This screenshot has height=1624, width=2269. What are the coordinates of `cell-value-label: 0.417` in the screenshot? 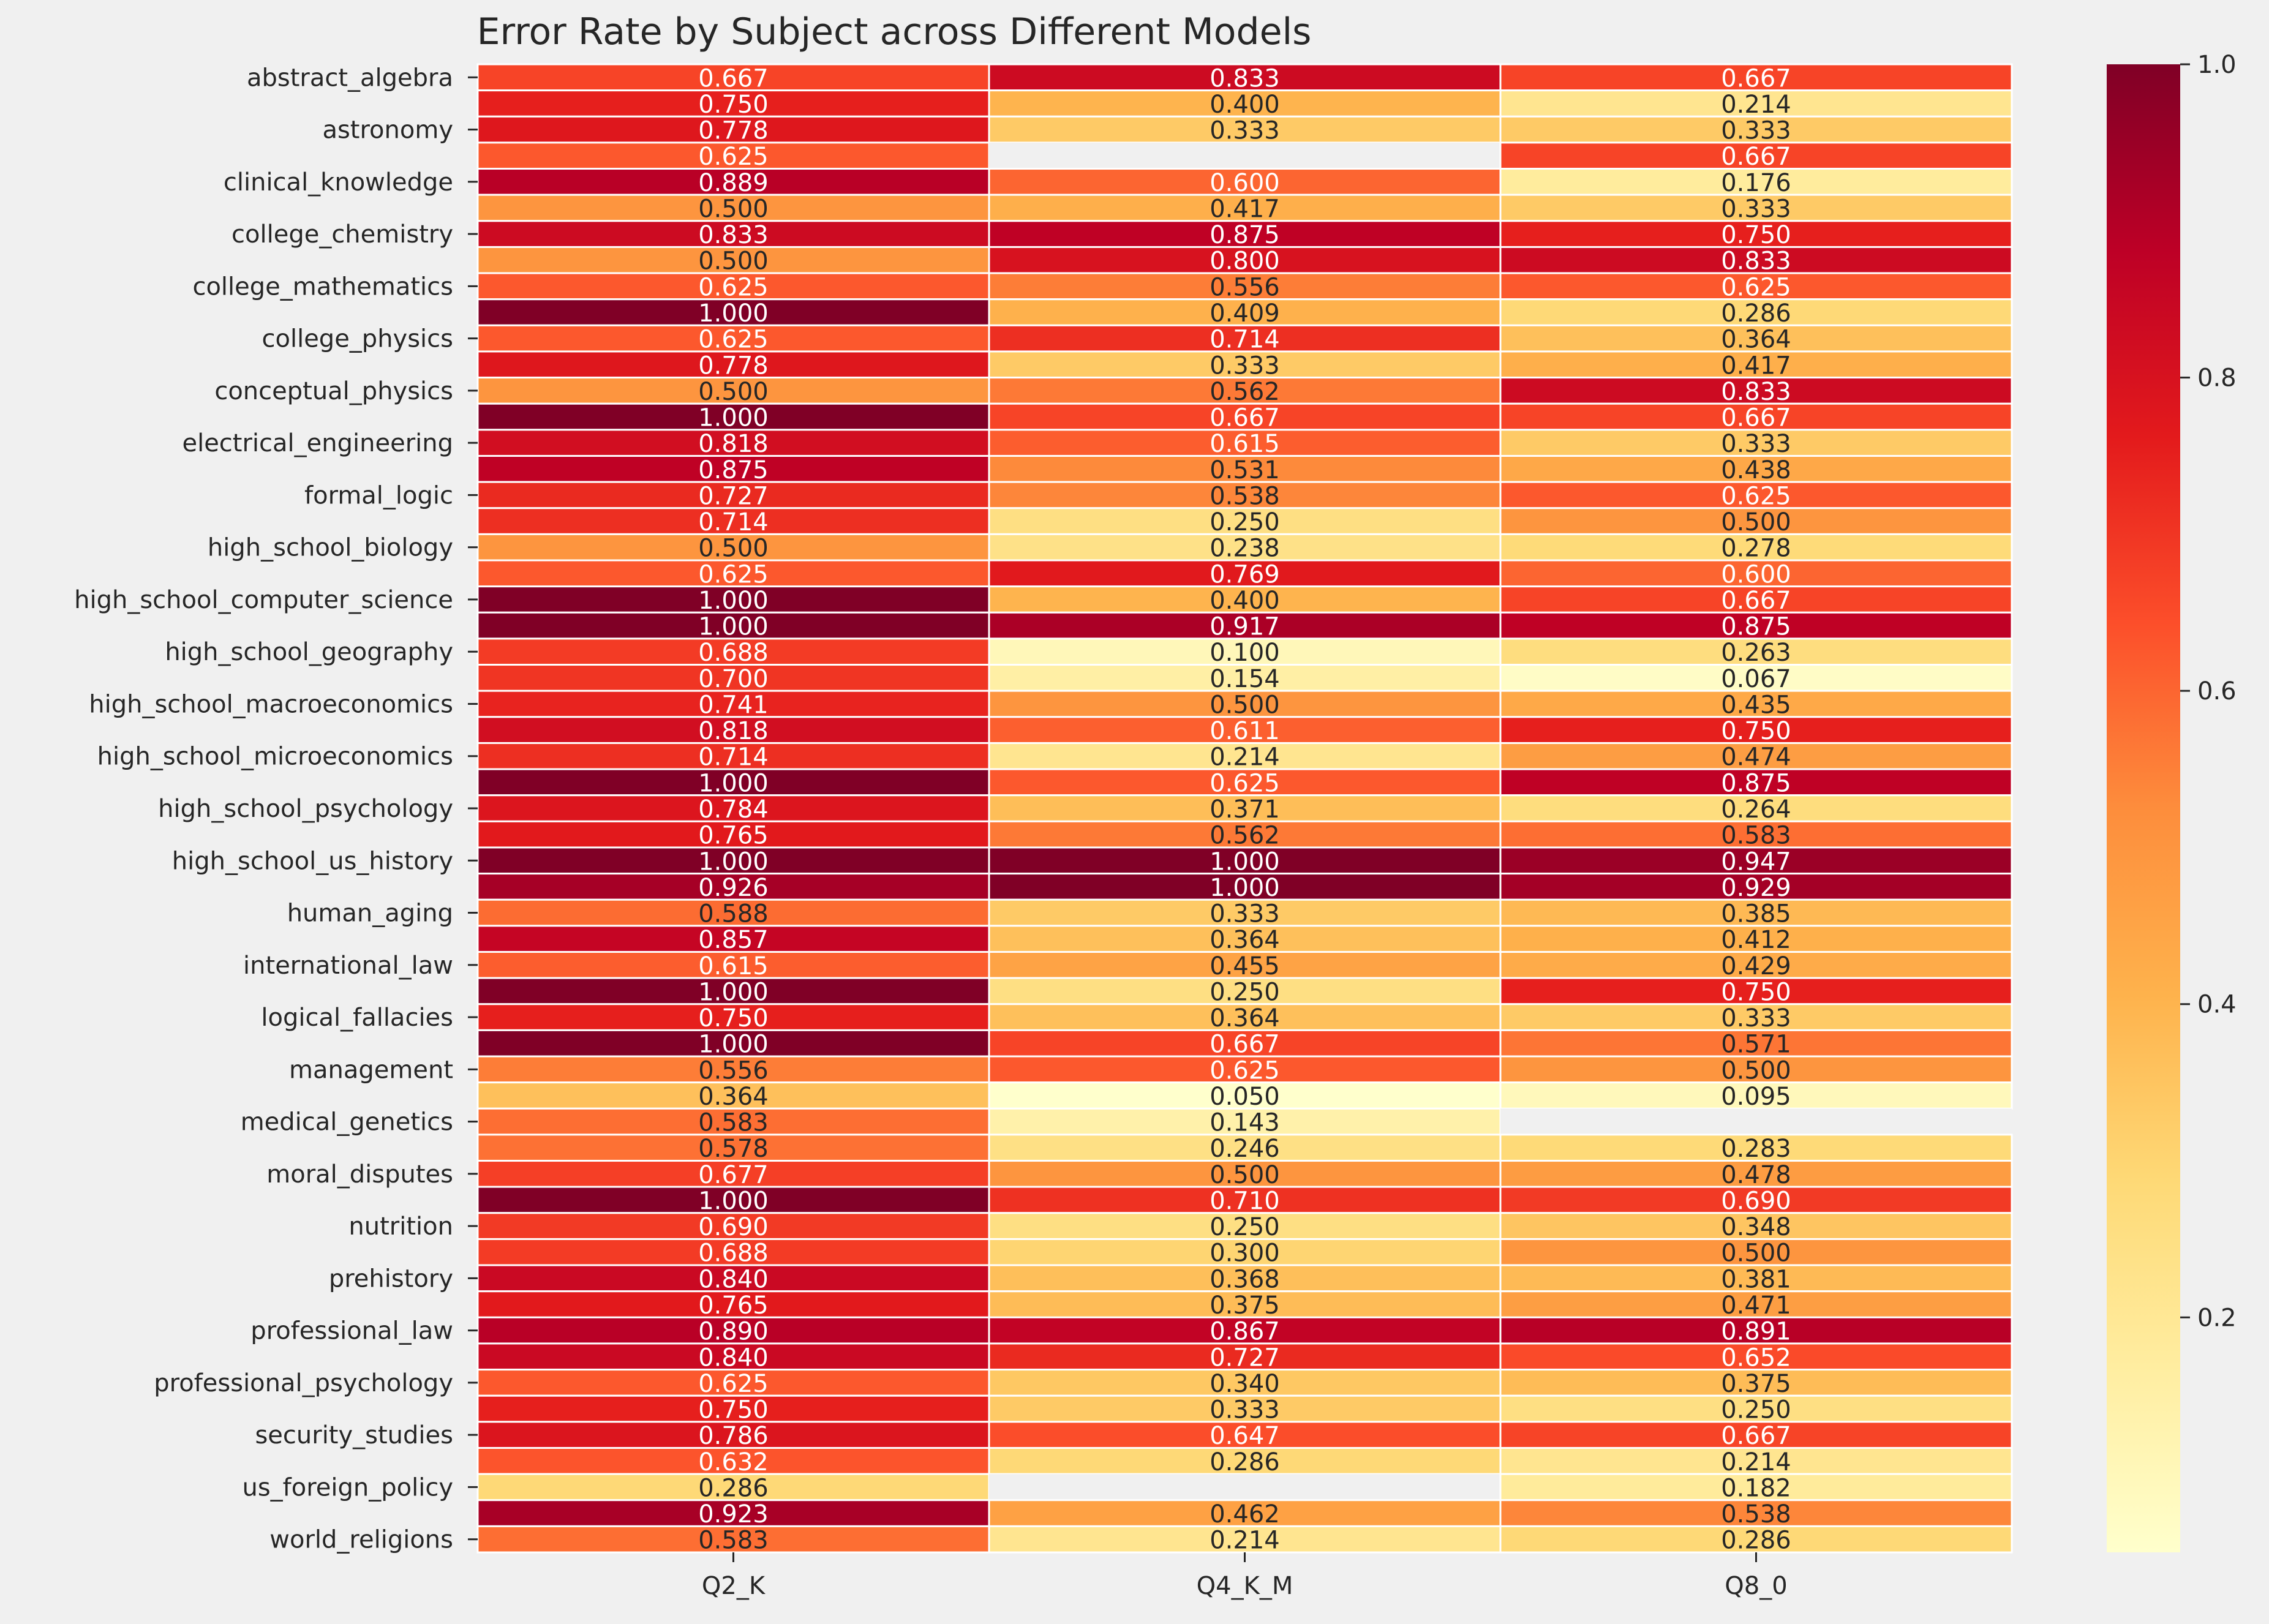 It's located at (1756, 366).